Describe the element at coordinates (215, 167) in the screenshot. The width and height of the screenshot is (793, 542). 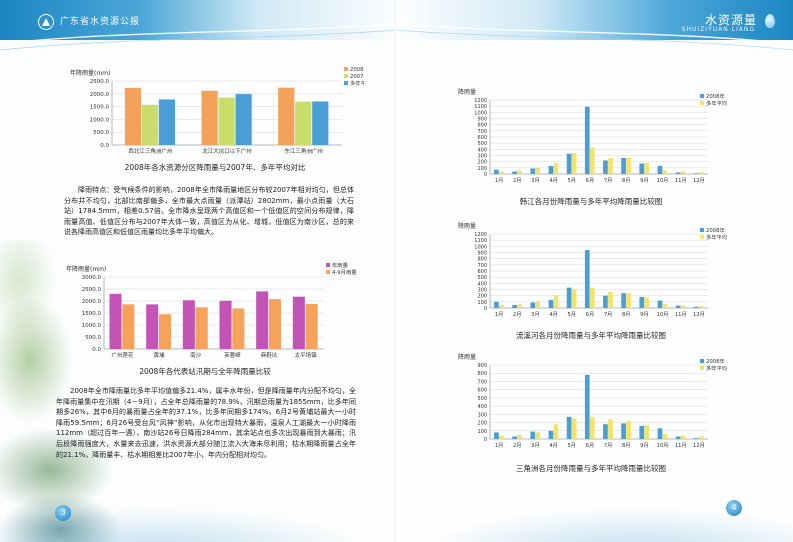
I see `chart1-caption: 2008年各水资源分区降雨量与2007年、多年平均对比` at that location.